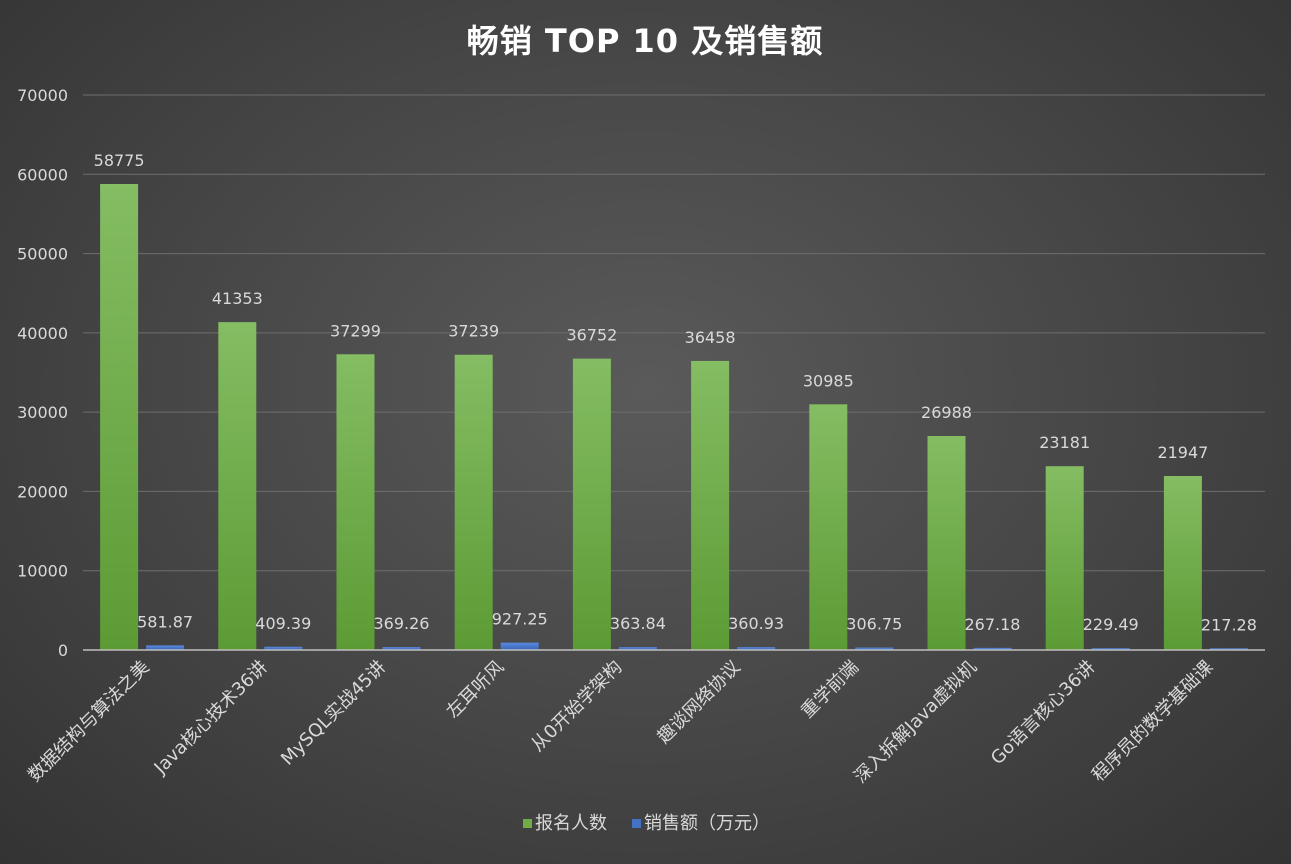  What do you see at coordinates (527, 823) in the screenshot?
I see `legend-swatch-enrollment` at bounding box center [527, 823].